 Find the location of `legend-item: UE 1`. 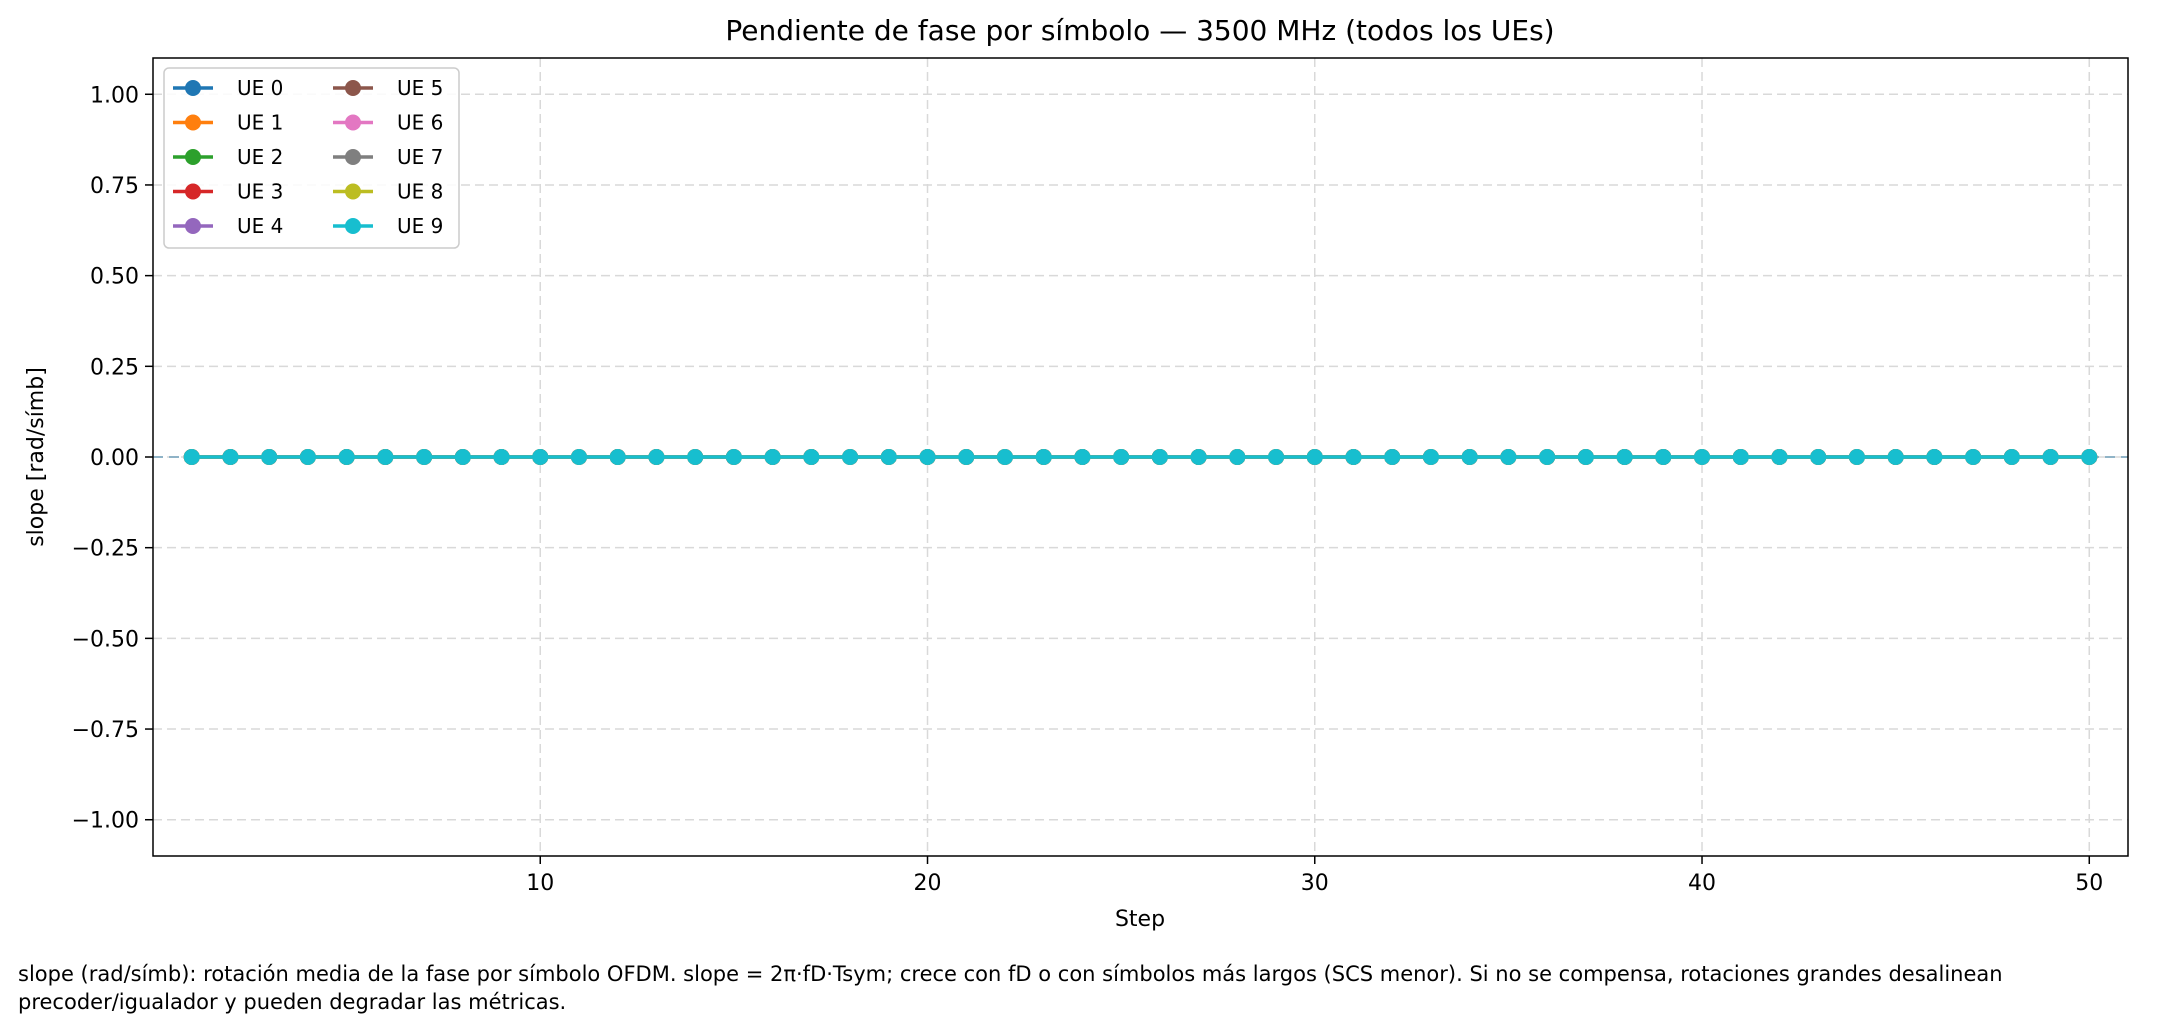

legend-item: UE 1 is located at coordinates (228, 123).